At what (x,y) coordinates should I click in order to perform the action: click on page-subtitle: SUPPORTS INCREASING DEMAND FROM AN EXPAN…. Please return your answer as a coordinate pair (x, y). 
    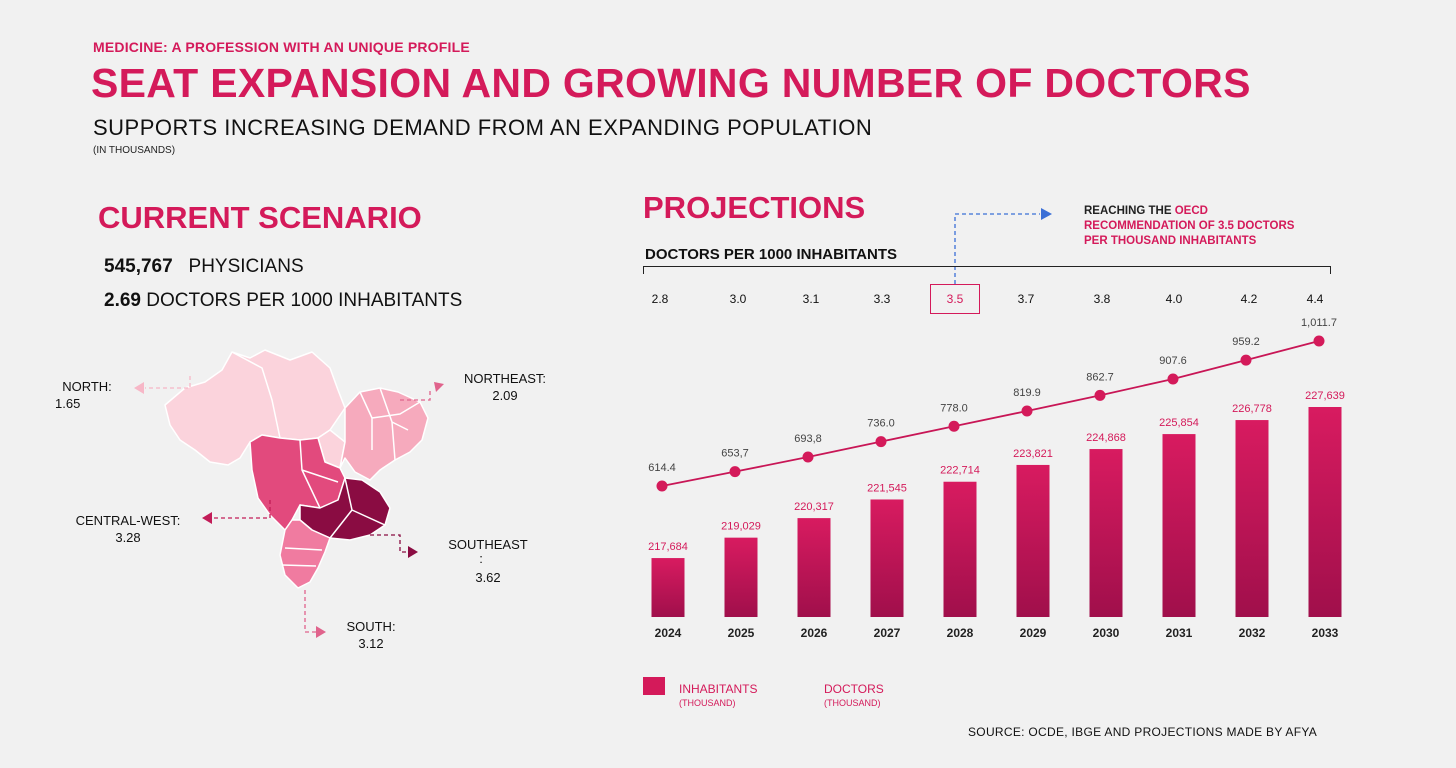
    Looking at the image, I should click on (483, 127).